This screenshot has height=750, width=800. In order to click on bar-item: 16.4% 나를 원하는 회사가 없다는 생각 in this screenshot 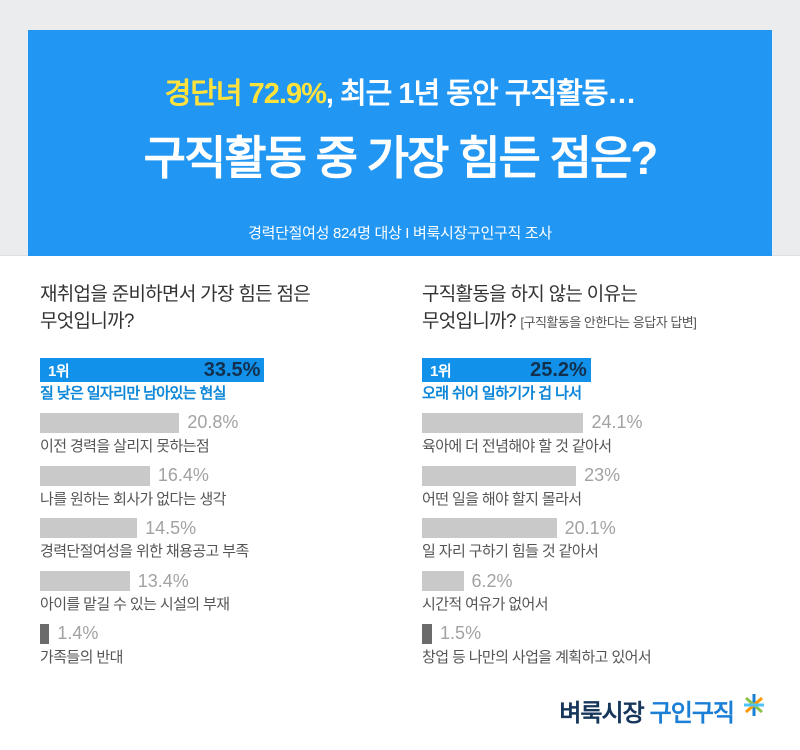, I will do `click(209, 487)`.